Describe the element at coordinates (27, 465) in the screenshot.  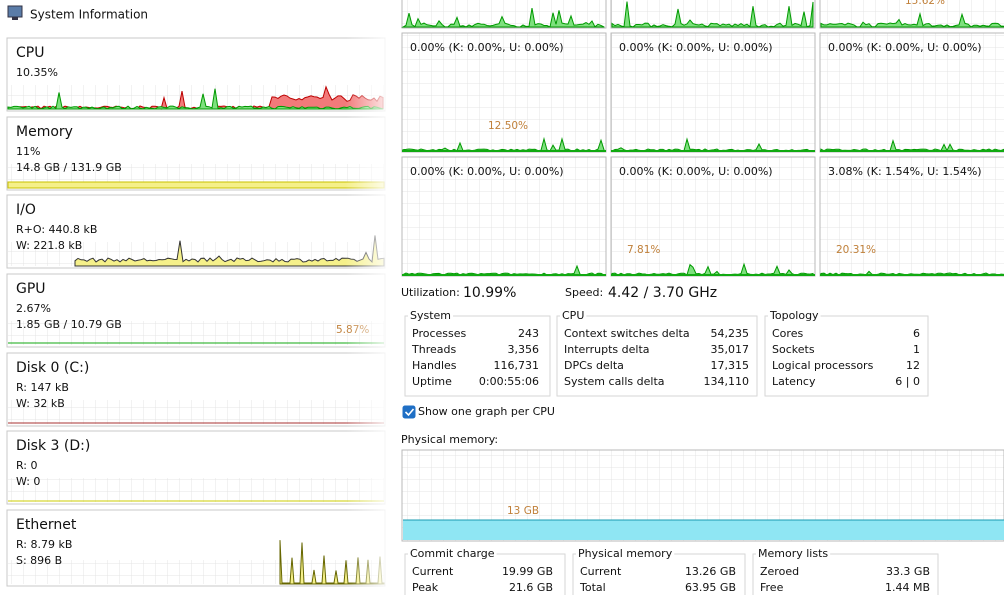
I see `card-line: R: 0` at that location.